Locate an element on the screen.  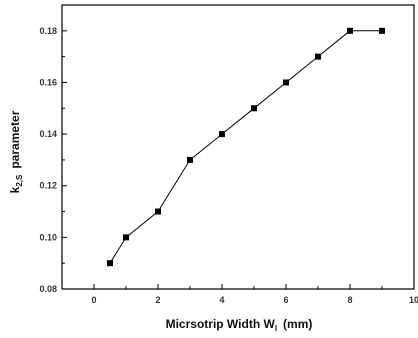
y-axis-title-prefix: k is located at coordinates (15, 189).